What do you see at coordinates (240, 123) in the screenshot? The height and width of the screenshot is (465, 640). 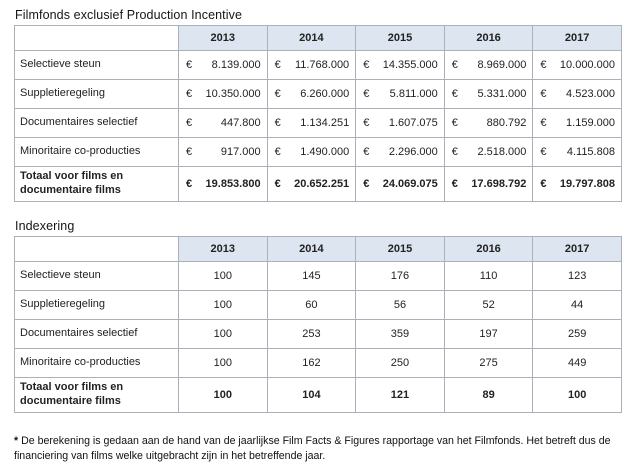 I see `amount-value: 447.800` at bounding box center [240, 123].